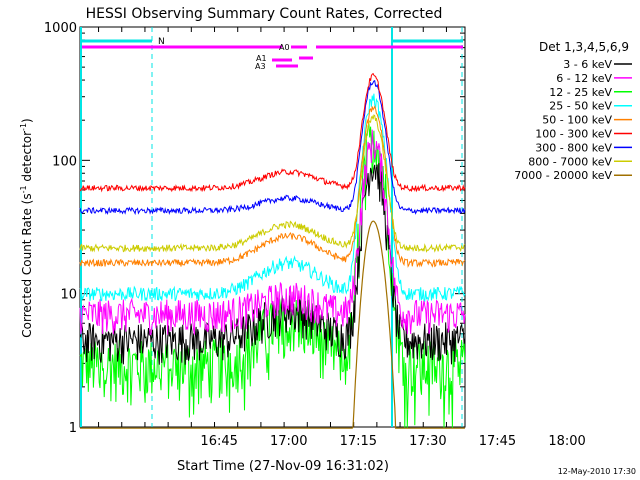 This screenshot has width=640, height=480. I want to click on x-tick-label: 18:00, so click(566, 441).